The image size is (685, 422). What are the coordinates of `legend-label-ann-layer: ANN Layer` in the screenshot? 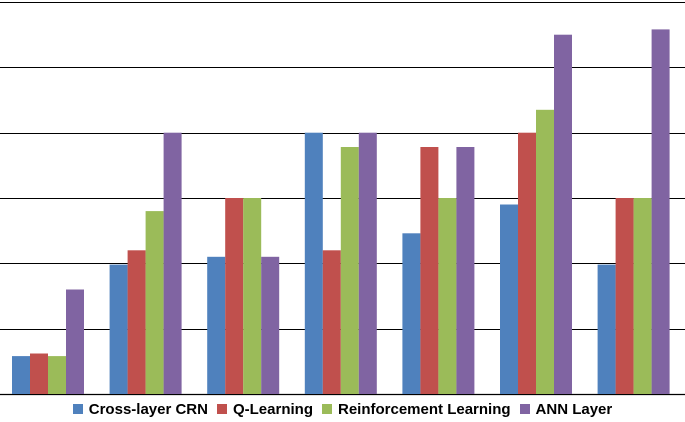 It's located at (574, 409).